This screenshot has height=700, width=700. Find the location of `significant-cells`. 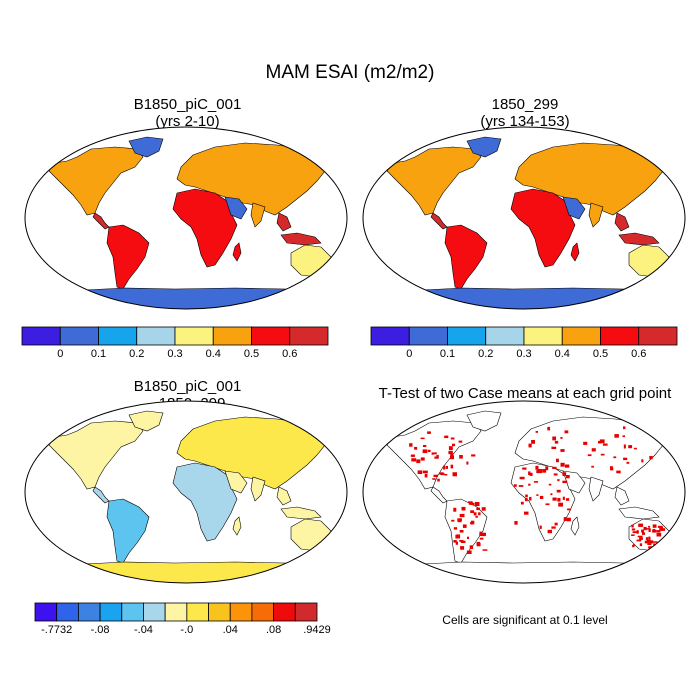

significant-cells is located at coordinates (537, 490).